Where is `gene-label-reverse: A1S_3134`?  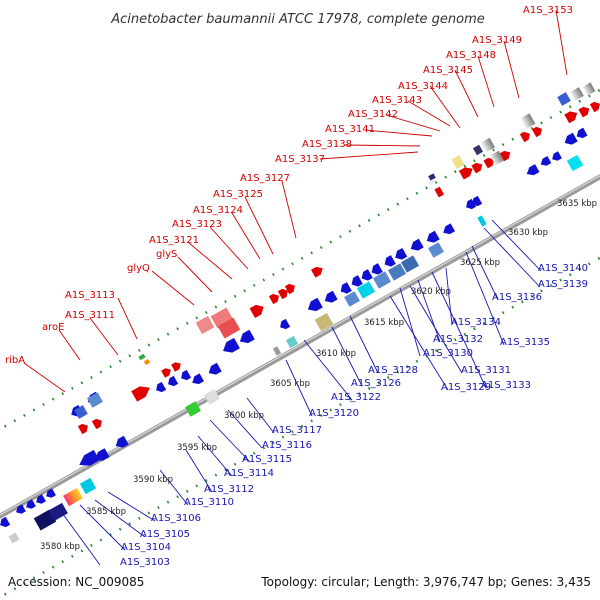 gene-label-reverse: A1S_3134 is located at coordinates (476, 322).